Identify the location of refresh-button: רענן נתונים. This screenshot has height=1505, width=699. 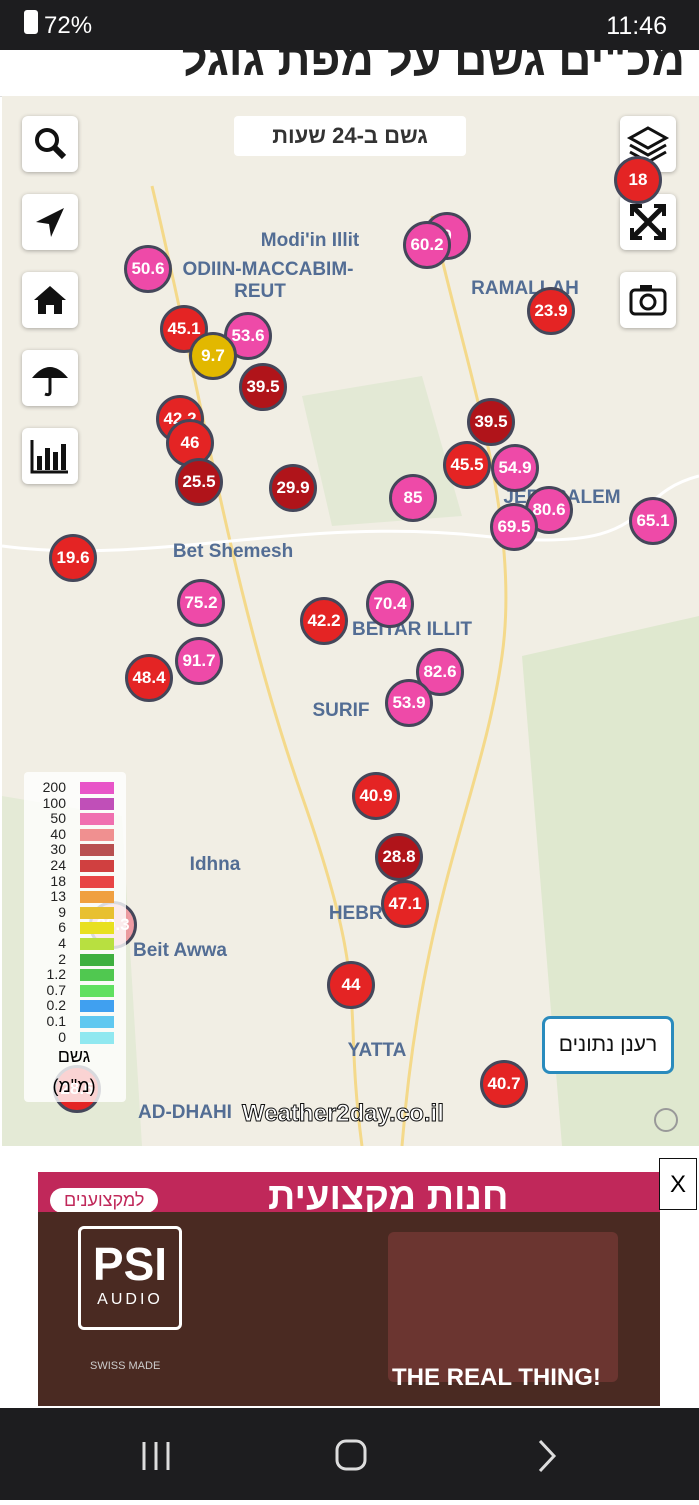
(608, 1045).